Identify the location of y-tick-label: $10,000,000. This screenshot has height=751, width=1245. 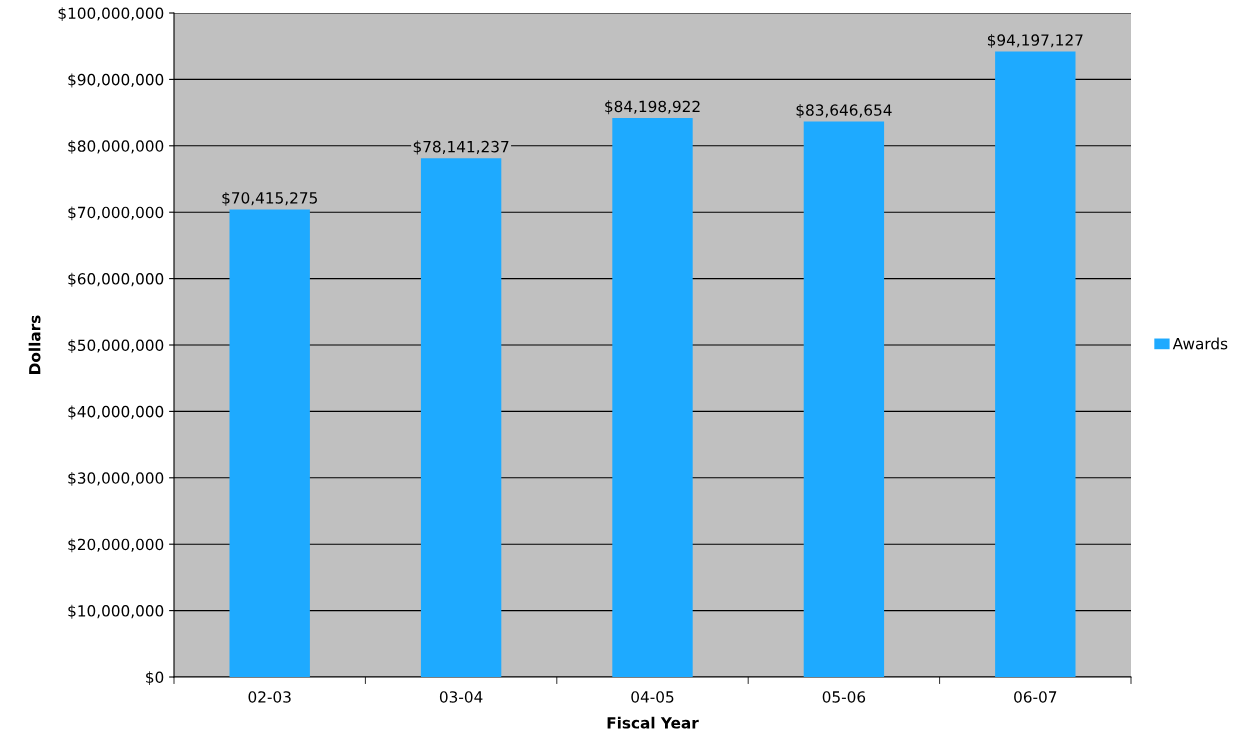
(116, 611).